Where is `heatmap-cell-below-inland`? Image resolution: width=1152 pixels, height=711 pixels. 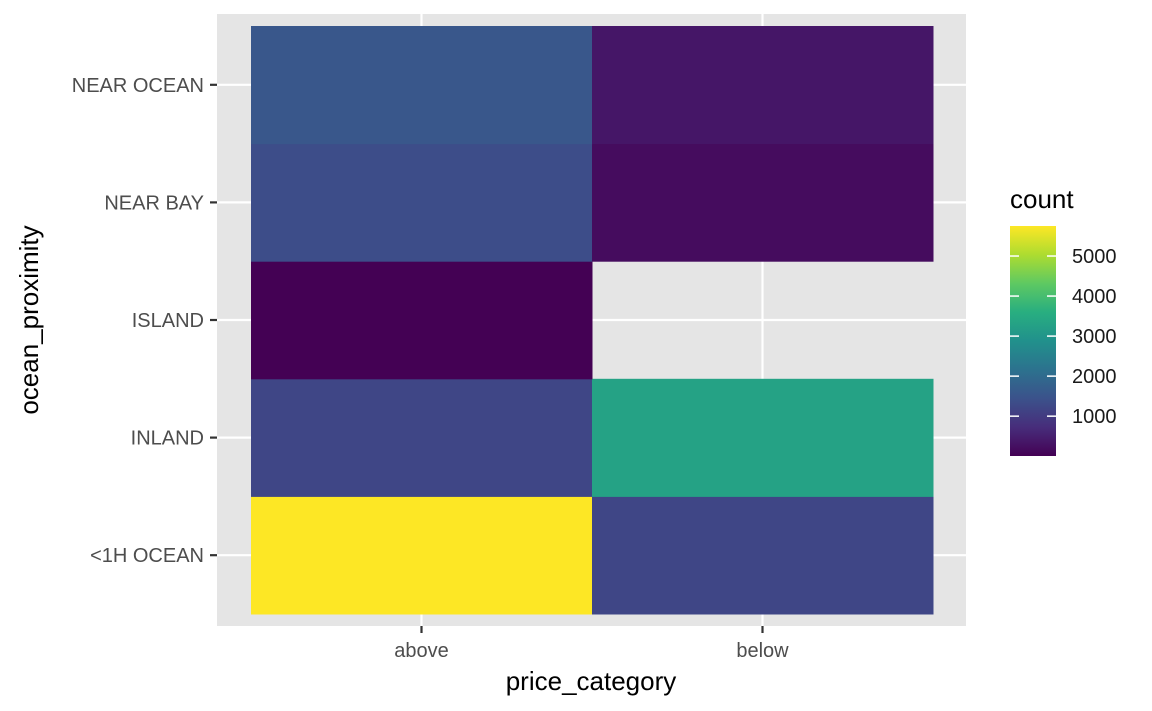 heatmap-cell-below-inland is located at coordinates (763, 437).